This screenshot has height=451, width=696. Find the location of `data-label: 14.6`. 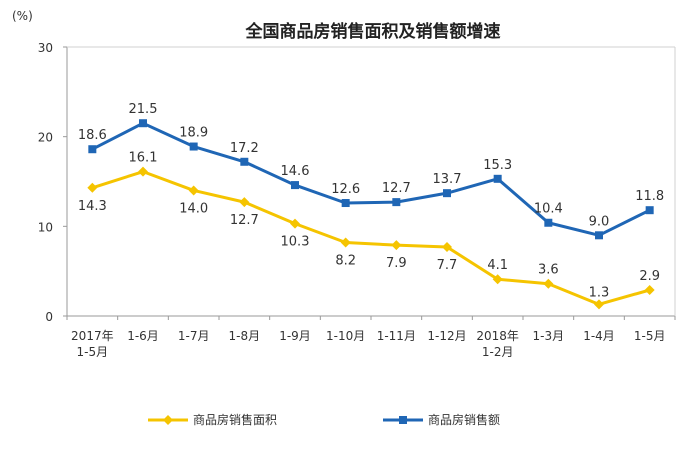

data-label: 14.6 is located at coordinates (295, 171).